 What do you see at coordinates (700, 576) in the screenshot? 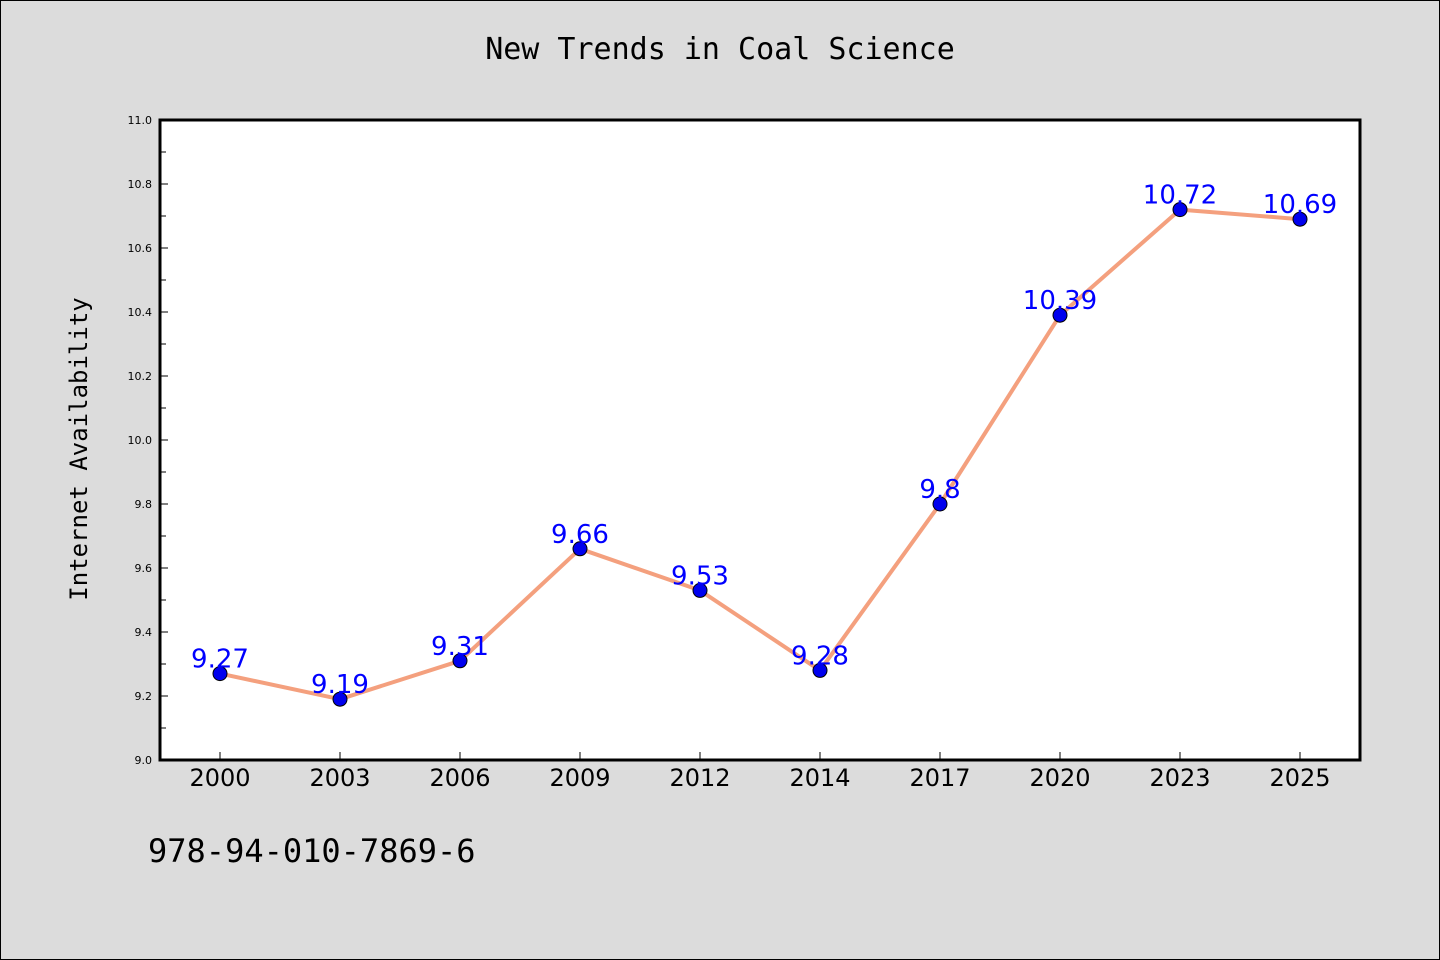
I see `data-label: 9.53` at bounding box center [700, 576].